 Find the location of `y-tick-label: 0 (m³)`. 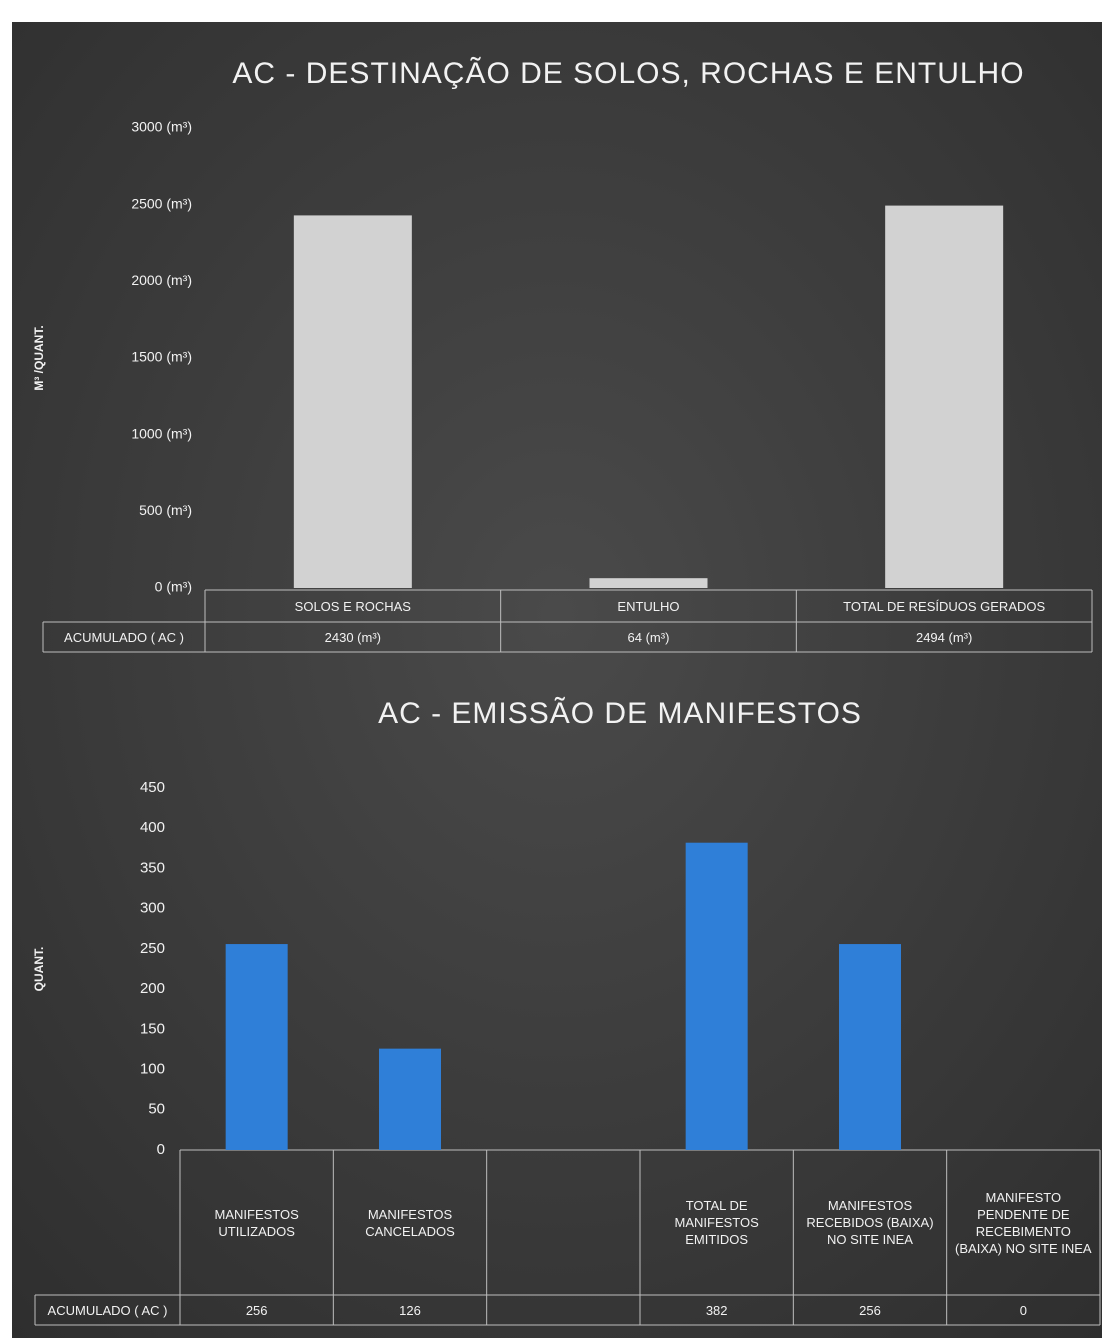

y-tick-label: 0 (m³) is located at coordinates (173, 587).